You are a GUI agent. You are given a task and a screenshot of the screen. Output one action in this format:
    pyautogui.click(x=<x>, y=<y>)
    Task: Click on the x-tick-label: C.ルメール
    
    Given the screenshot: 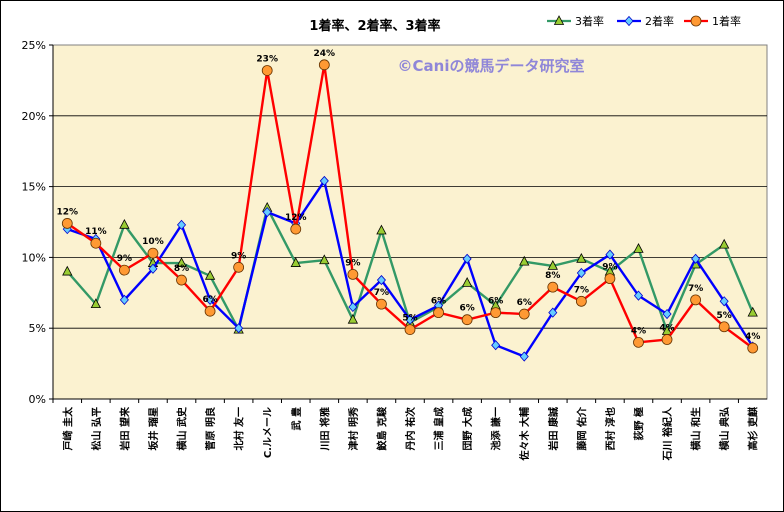 What is the action you would take?
    pyautogui.click(x=268, y=432)
    